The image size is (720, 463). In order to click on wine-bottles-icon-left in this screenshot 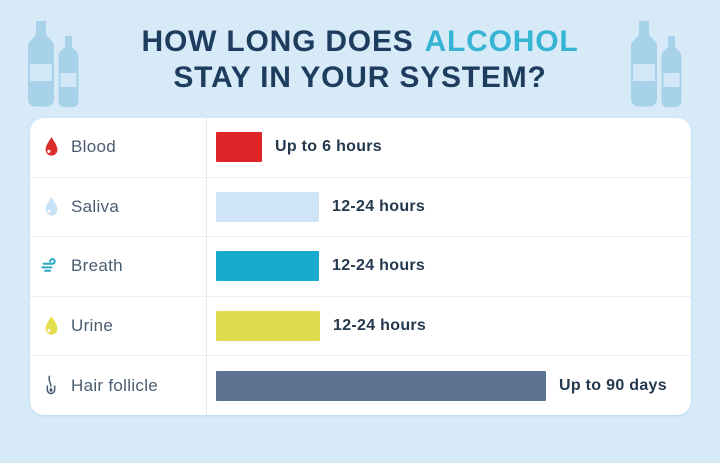, I will do `click(53, 64)`.